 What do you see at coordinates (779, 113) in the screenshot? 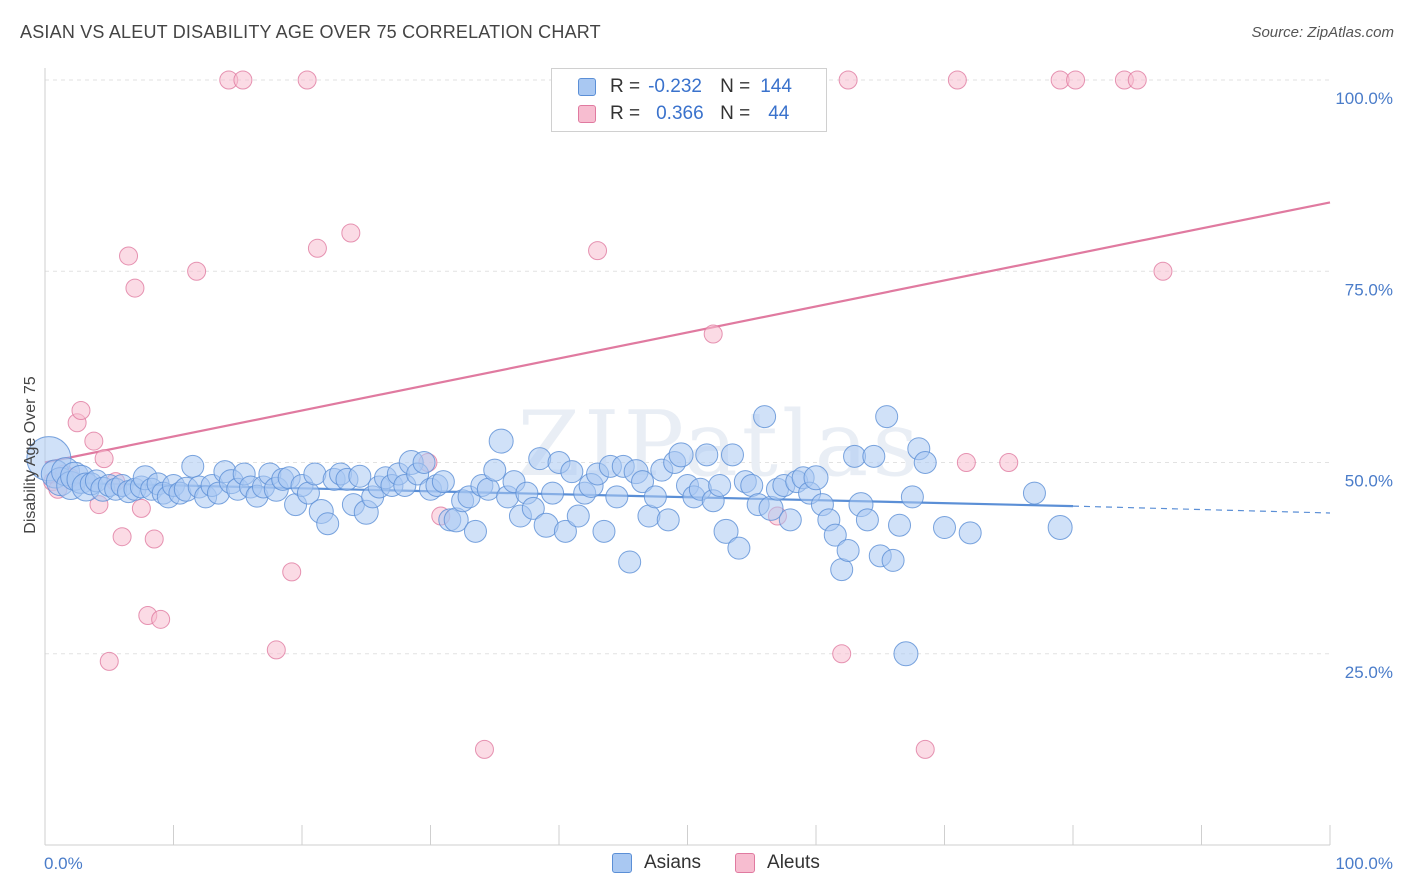
I see `legend-n-value: 44` at bounding box center [779, 113].